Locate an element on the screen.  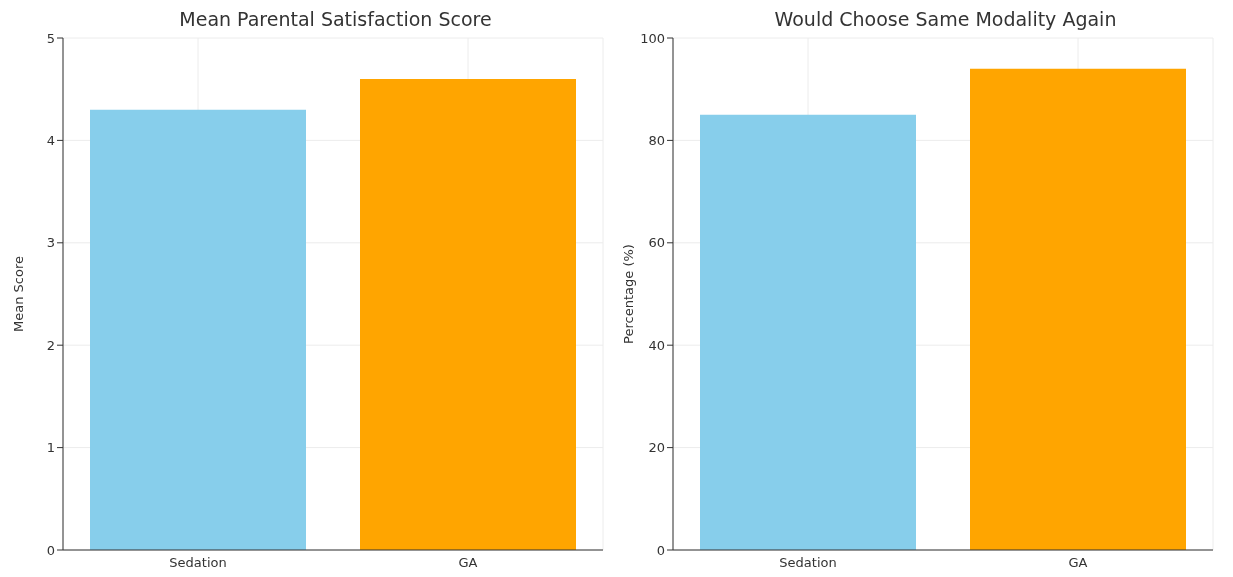
y-tick-label: 80 is located at coordinates (656, 141).